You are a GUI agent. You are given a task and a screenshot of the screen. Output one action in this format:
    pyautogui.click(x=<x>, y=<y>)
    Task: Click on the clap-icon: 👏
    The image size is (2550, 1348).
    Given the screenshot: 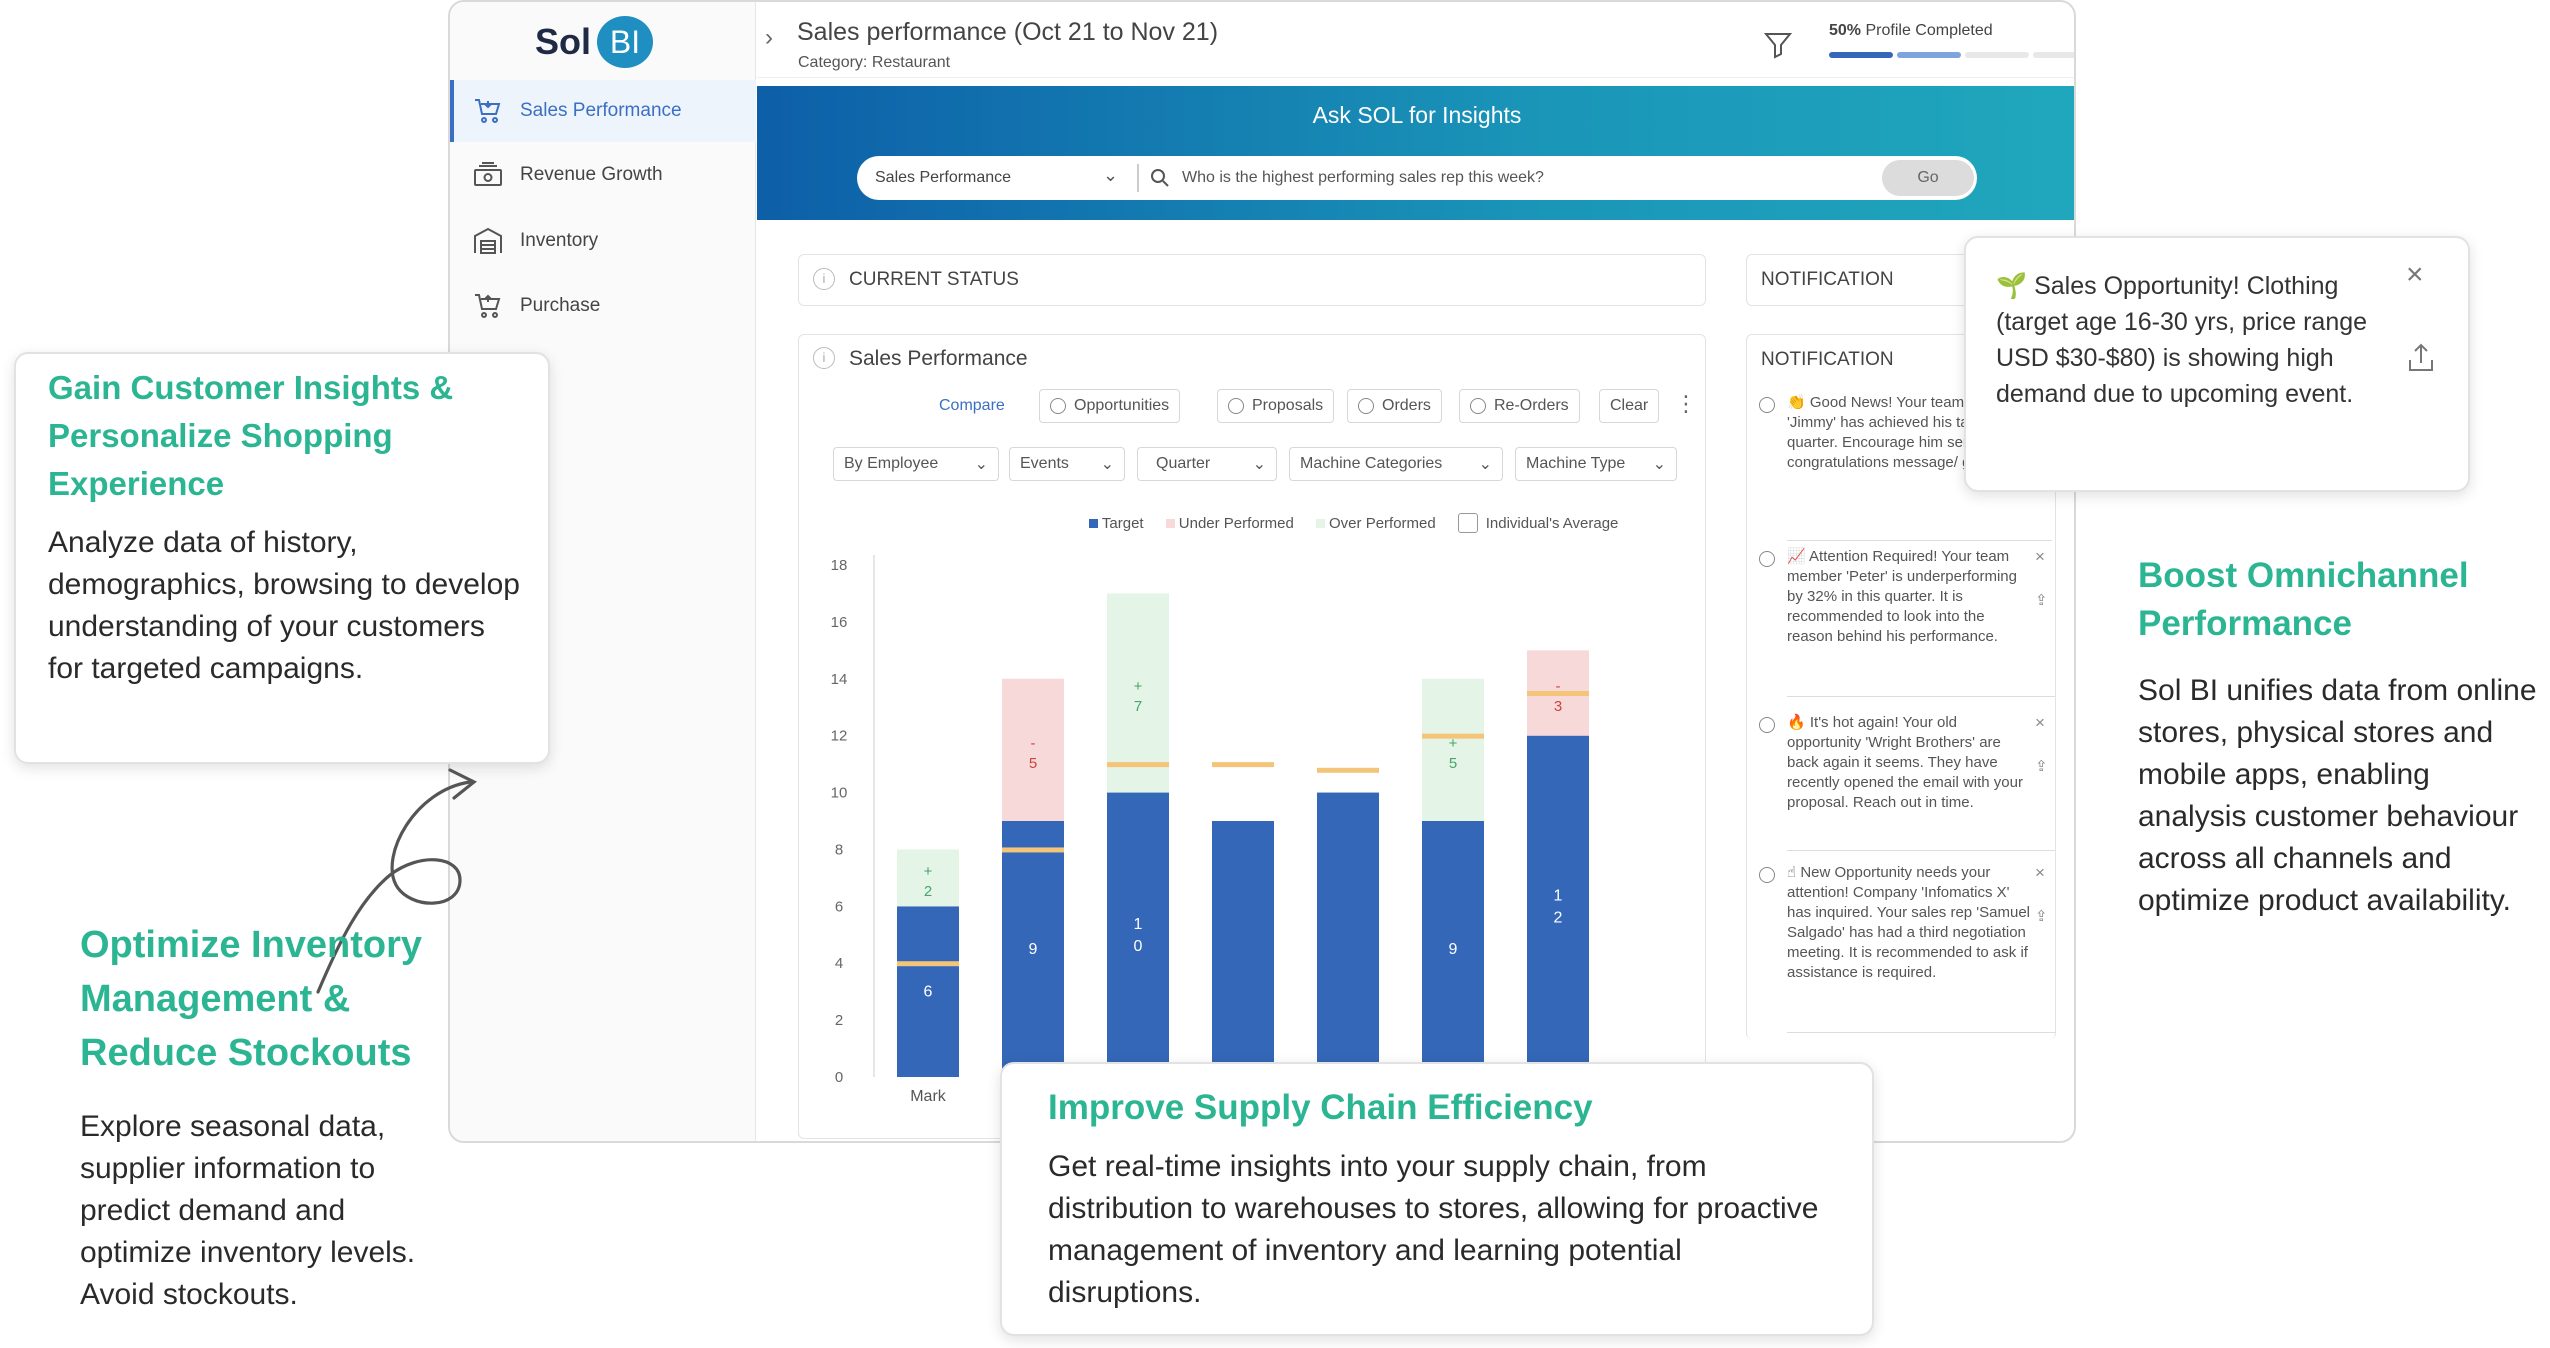 What is the action you would take?
    pyautogui.click(x=1796, y=402)
    